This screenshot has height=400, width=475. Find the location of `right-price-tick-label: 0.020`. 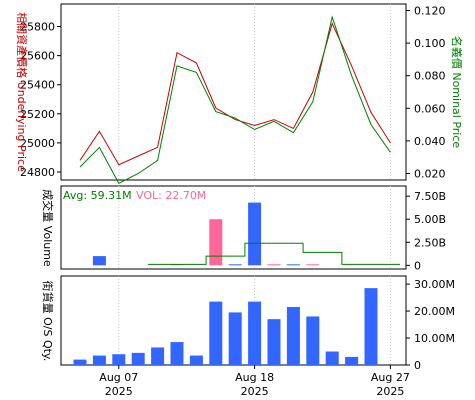

right-price-tick-label: 0.020 is located at coordinates (430, 173).